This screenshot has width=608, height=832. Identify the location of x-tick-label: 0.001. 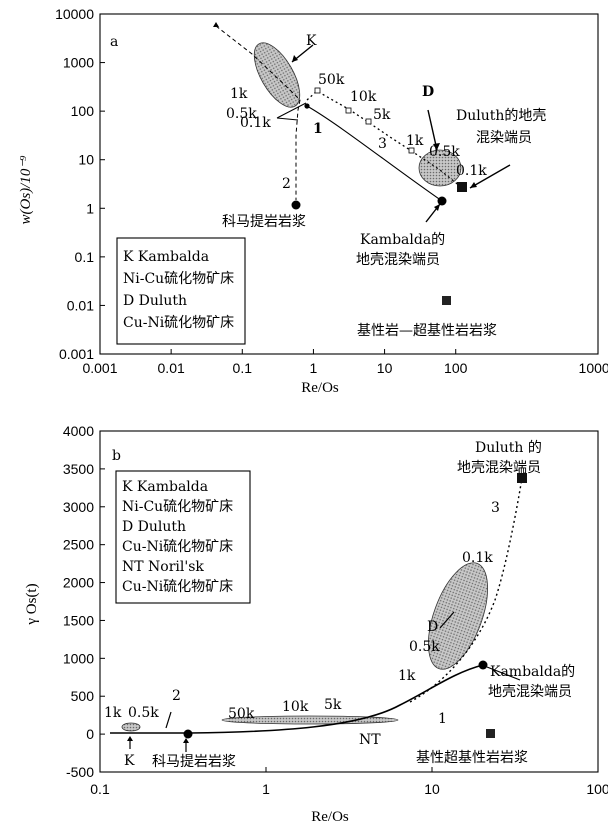
(99, 368).